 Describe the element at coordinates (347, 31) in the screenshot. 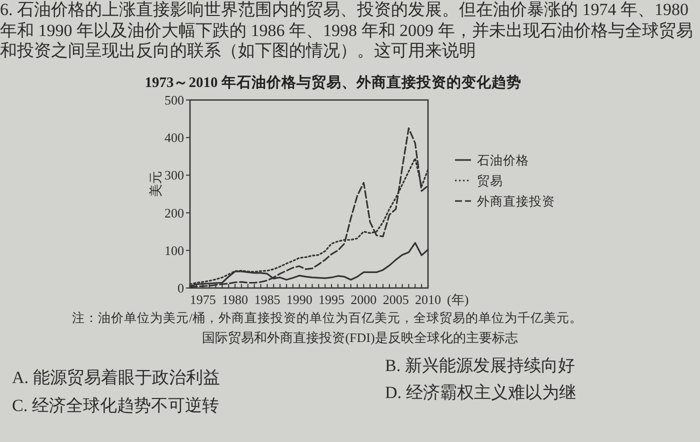

I see `text: 6. 石油价格的上涨直接影响世界范围内的贸易、投资的发展。但在油价暴涨的 1974 年、1980 年和 1990 年以及油价大幅下跌的 1986 年、1998 年和 2009 年，并未出现石油价格与全球贸易和投资之间呈现出反向的联系（如下图的情况）。这可用来说明` at that location.